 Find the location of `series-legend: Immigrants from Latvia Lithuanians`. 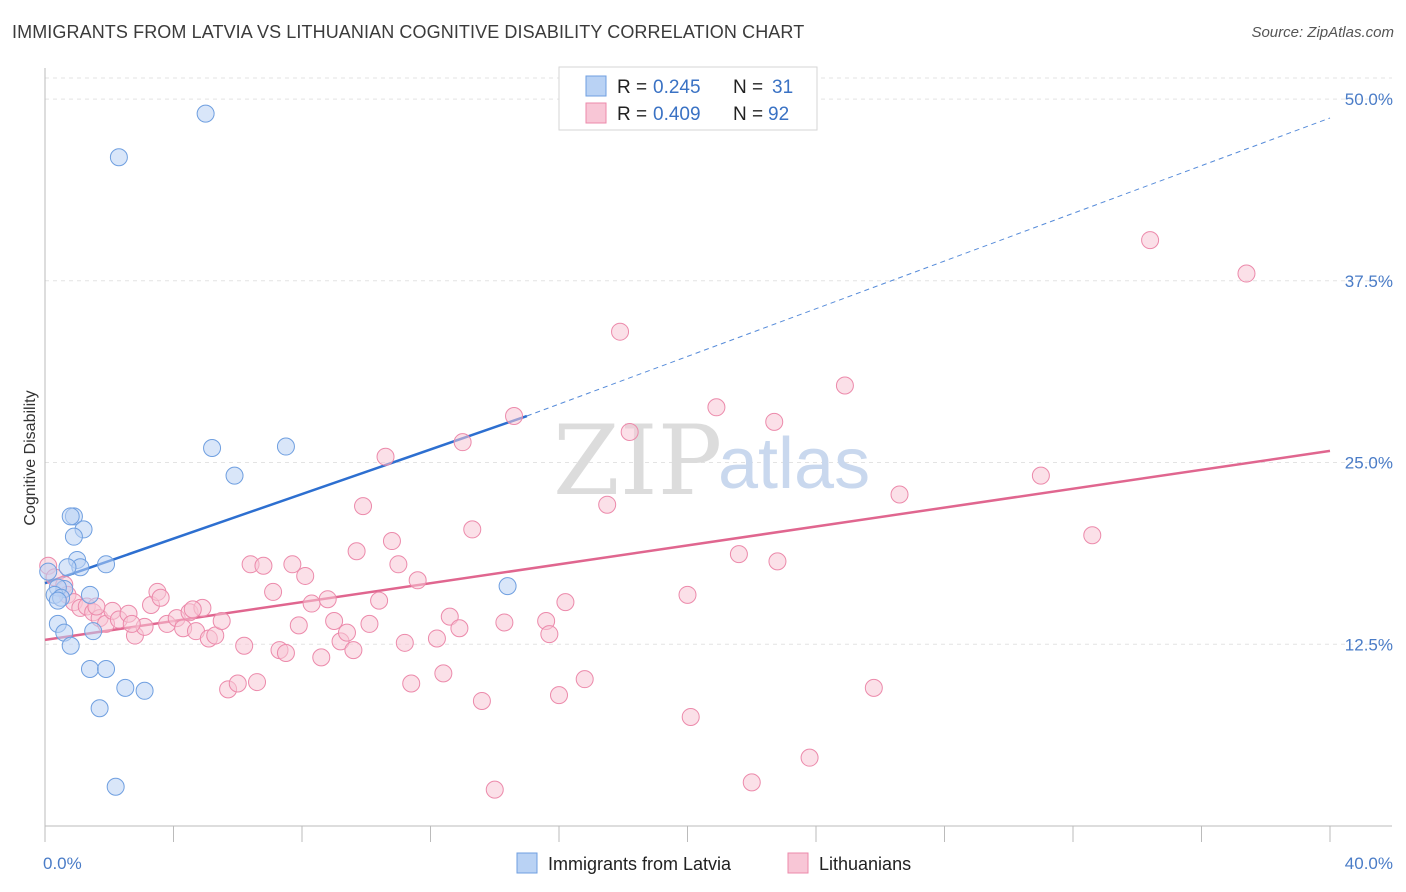

series-legend: Immigrants from Latvia Lithuanians is located at coordinates (713, 863).